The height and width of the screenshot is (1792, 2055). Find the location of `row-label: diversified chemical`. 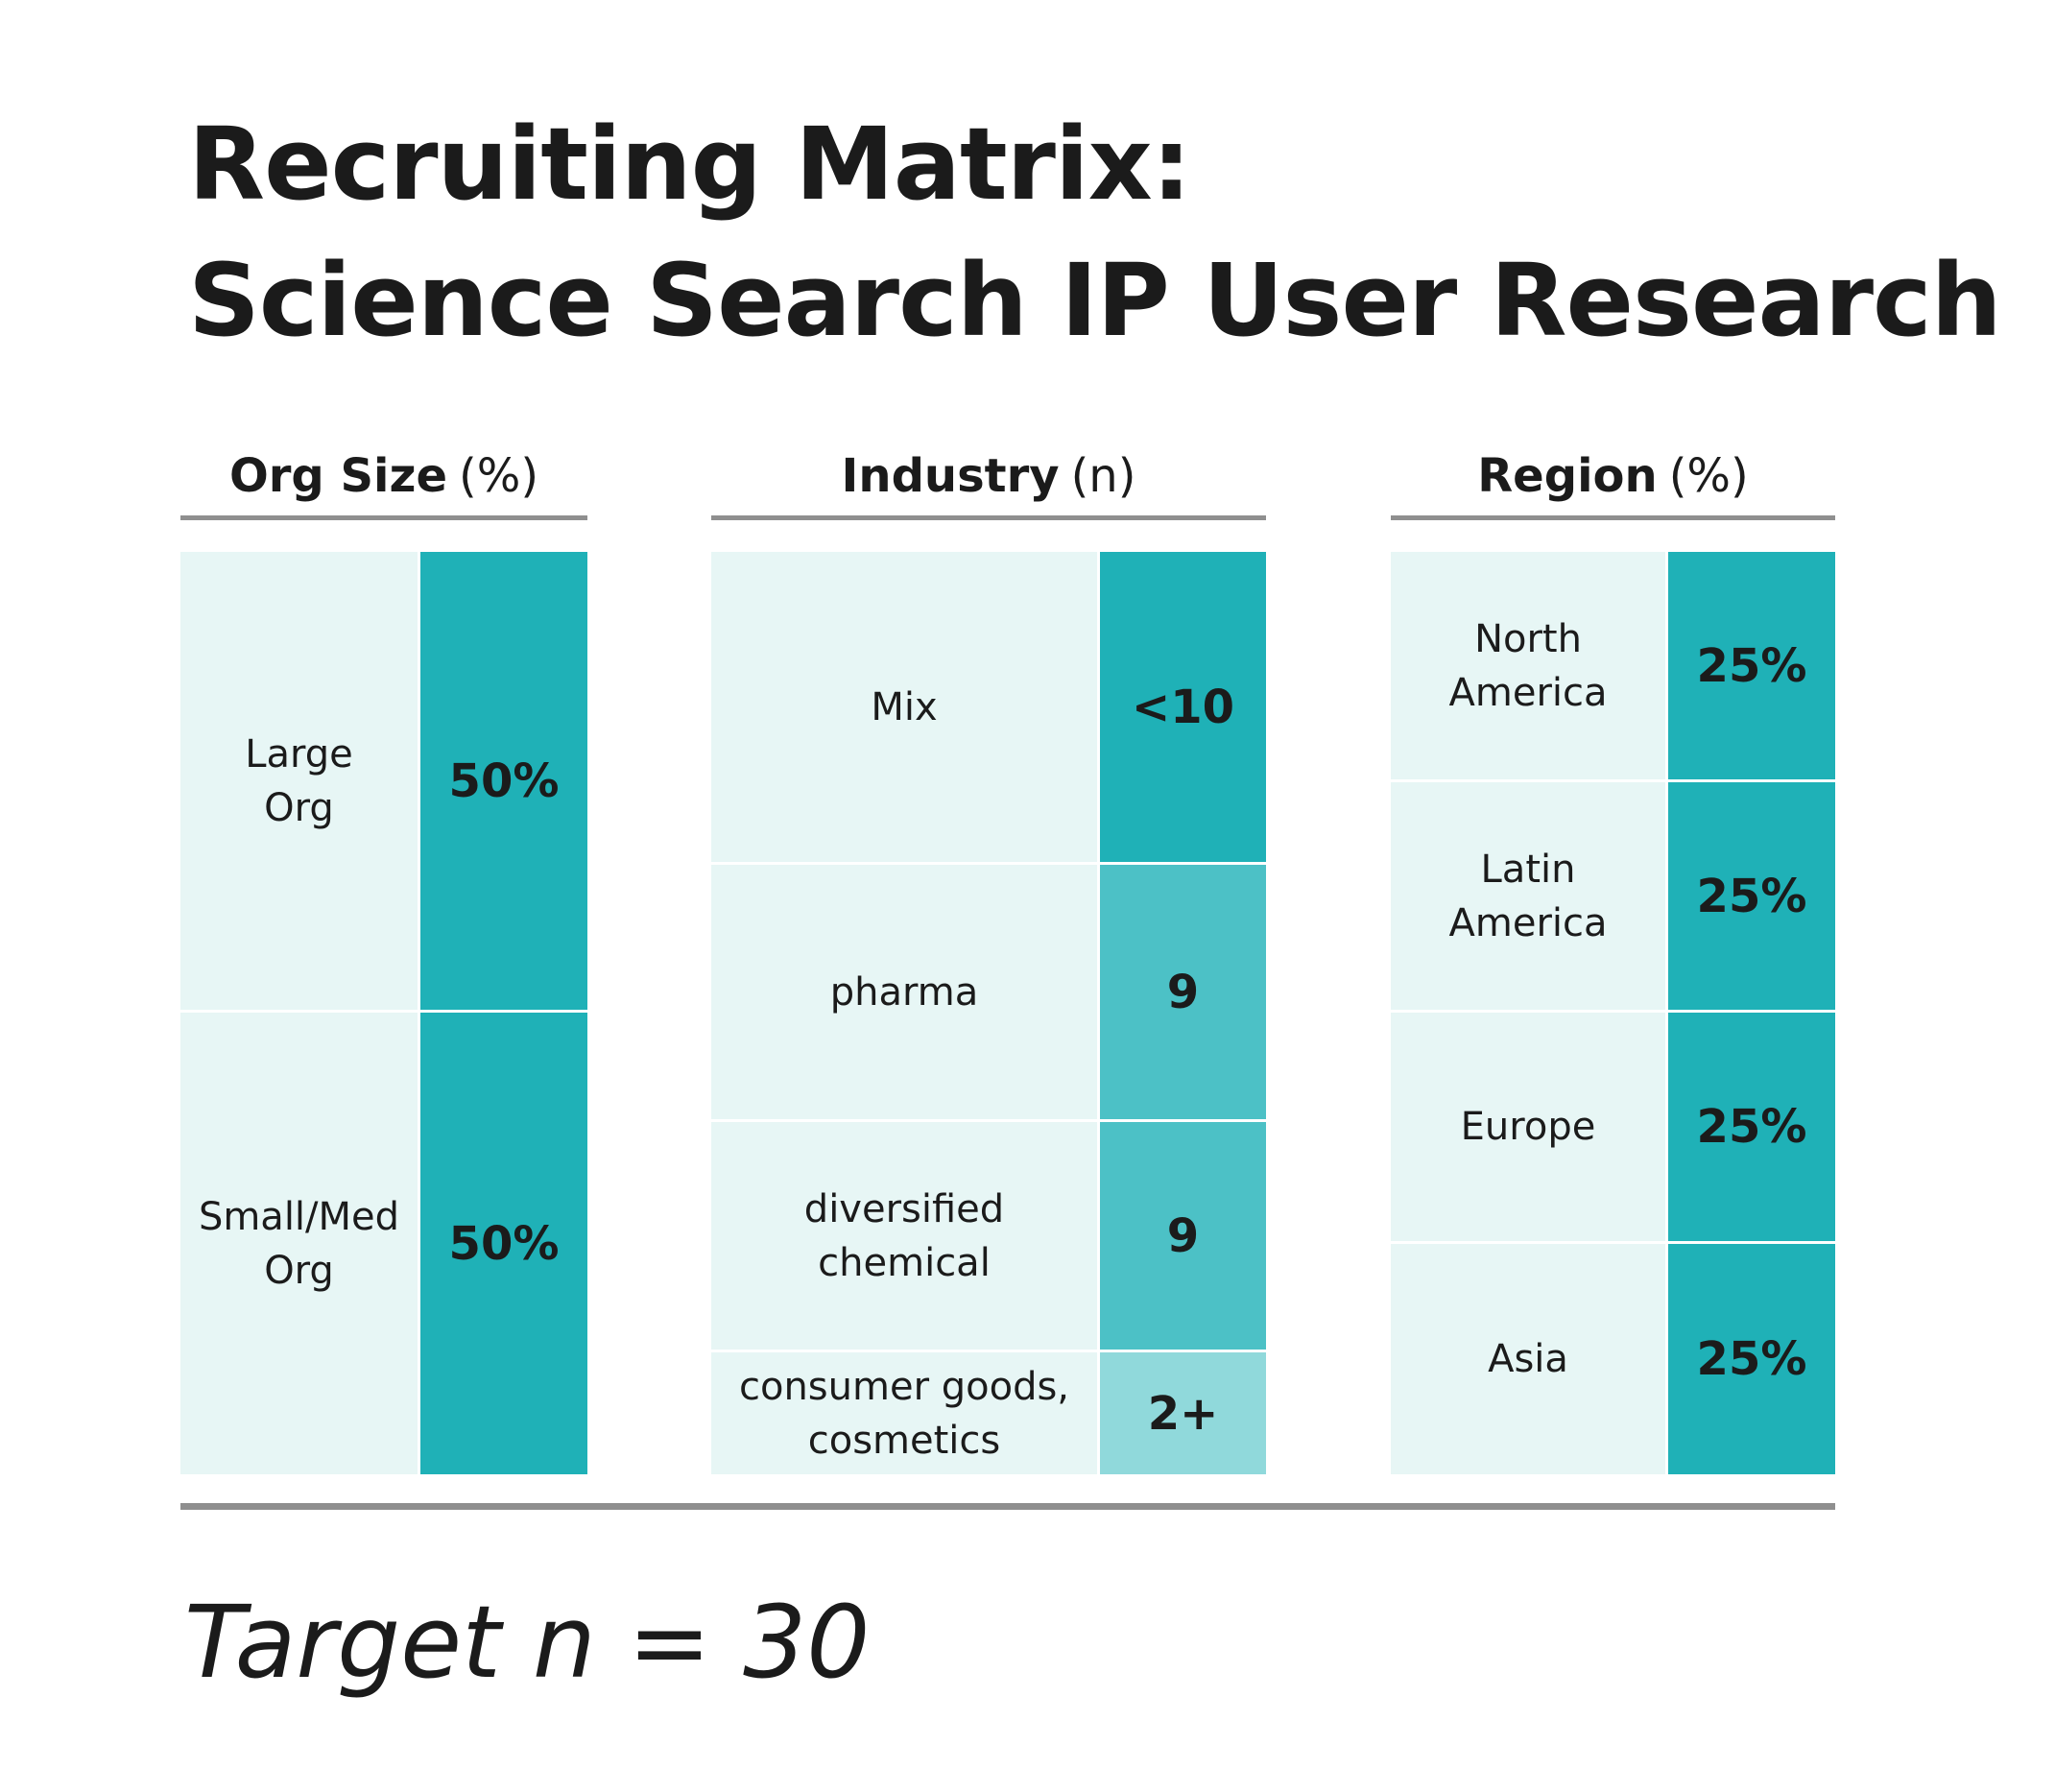

row-label: diversified chemical is located at coordinates (905, 1236).